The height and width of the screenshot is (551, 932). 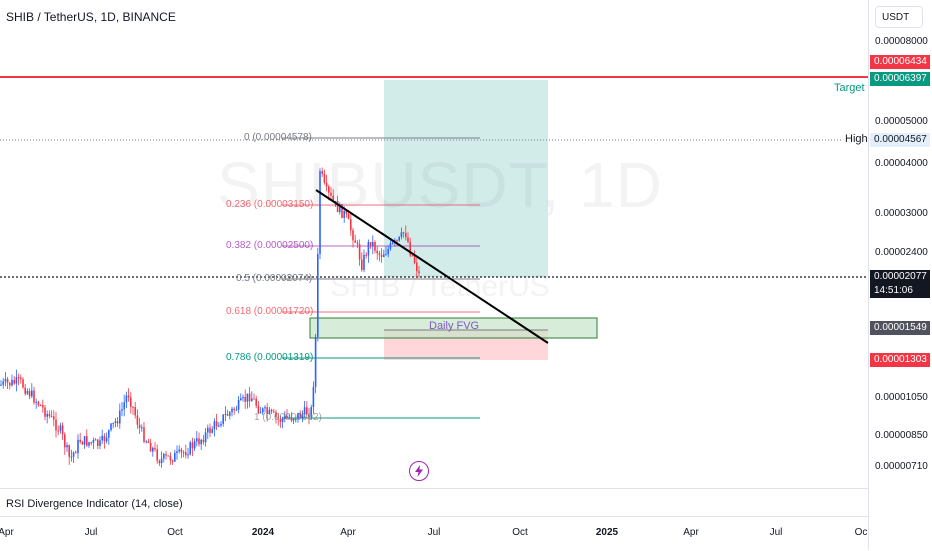 What do you see at coordinates (270, 311) in the screenshot?
I see `fib-label-0618: 0.618 (0.00001720)` at bounding box center [270, 311].